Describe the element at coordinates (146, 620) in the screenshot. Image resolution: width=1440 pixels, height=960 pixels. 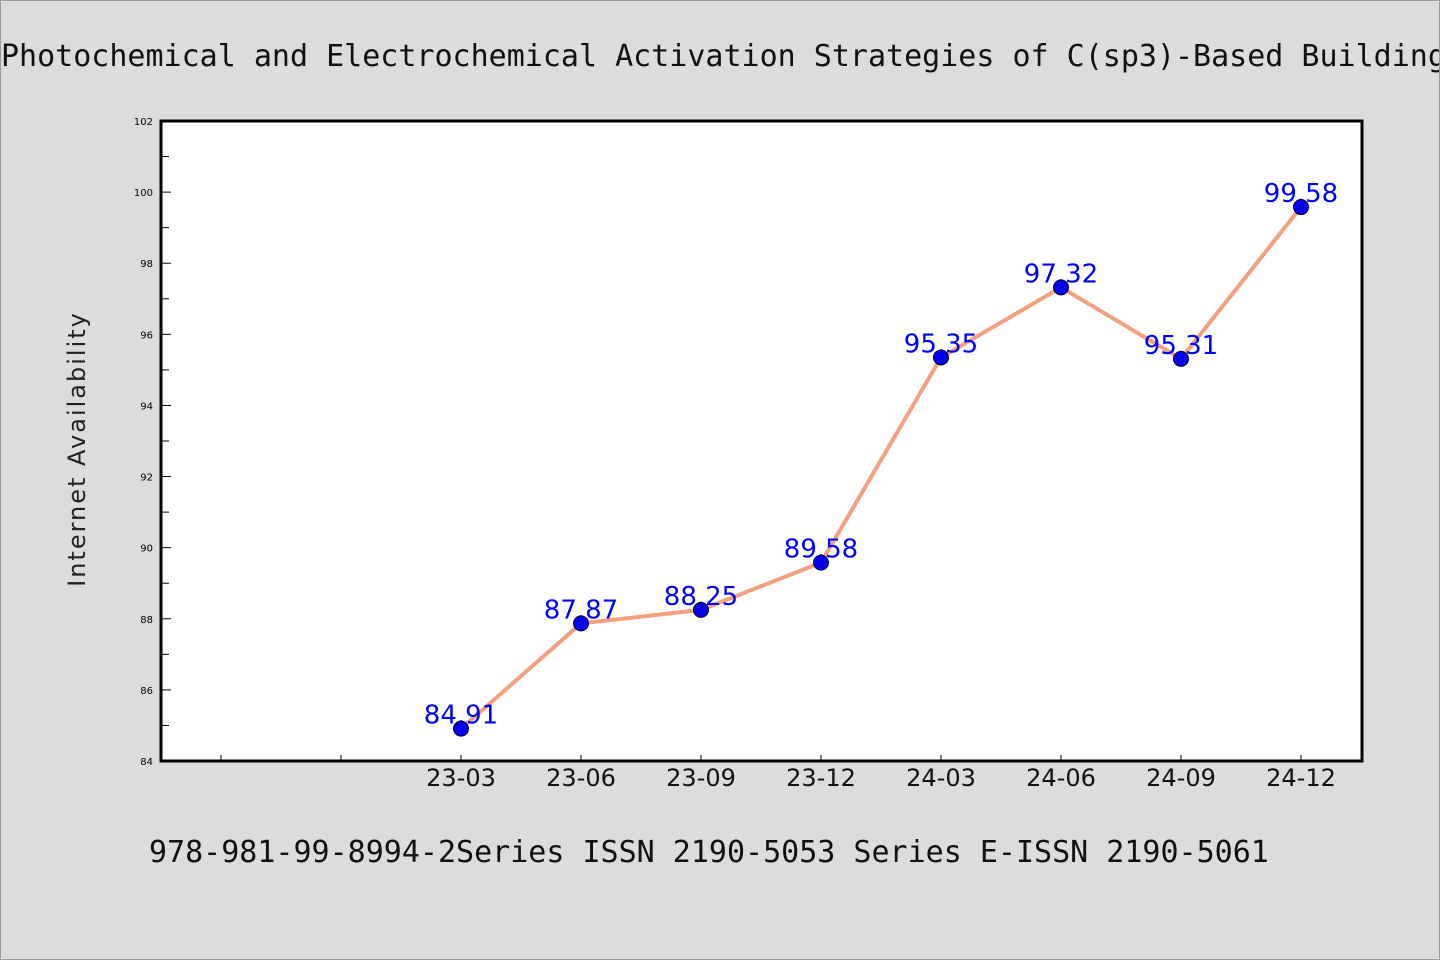
I see `y-tick-label: 88` at that location.